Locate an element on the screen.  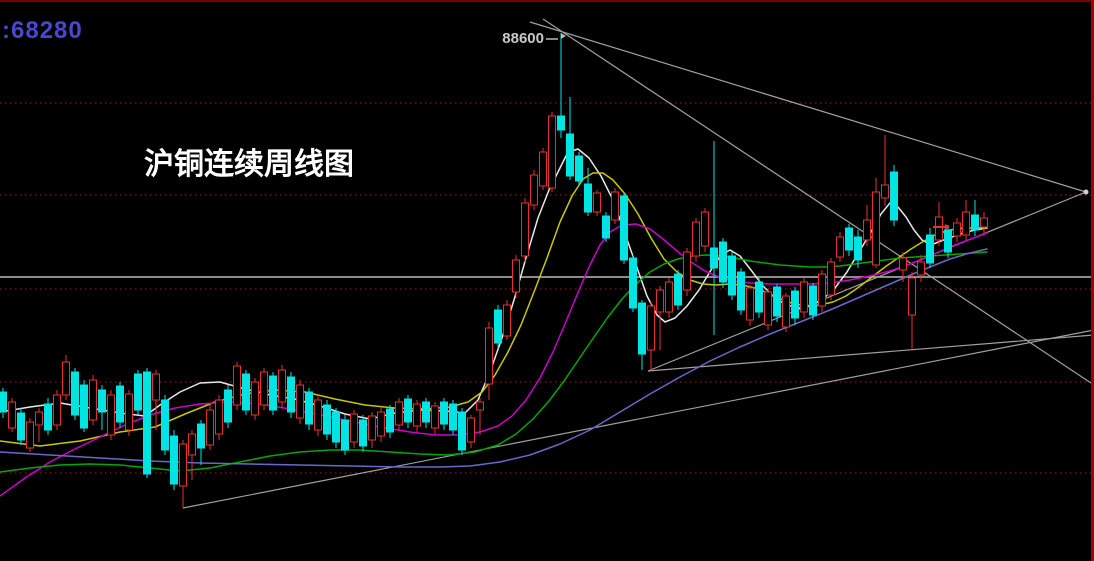
latest-price-readout: :68280 is located at coordinates (42, 30).